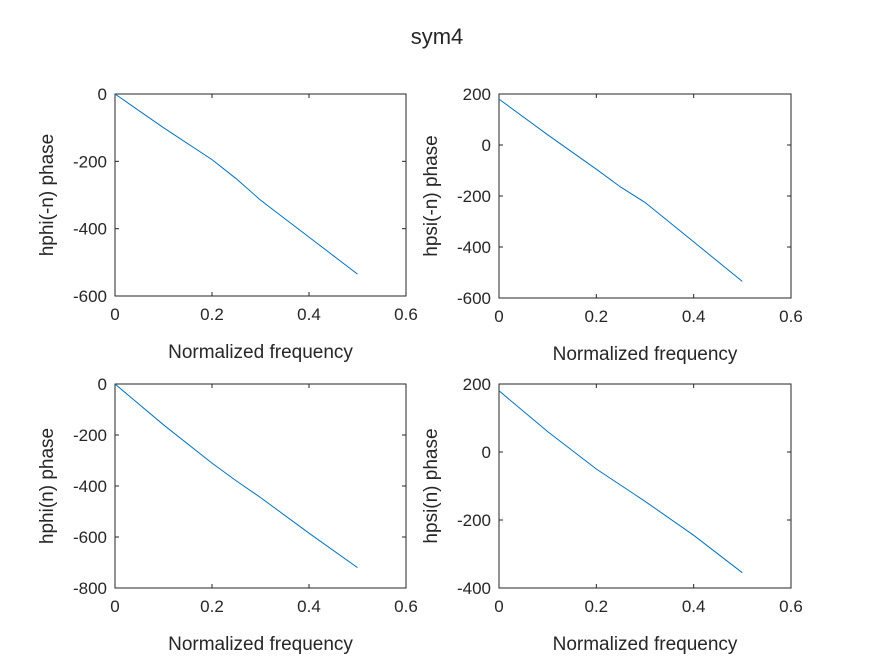 This screenshot has width=875, height=656. Describe the element at coordinates (437, 36) in the screenshot. I see `figure-title: sym4` at that location.